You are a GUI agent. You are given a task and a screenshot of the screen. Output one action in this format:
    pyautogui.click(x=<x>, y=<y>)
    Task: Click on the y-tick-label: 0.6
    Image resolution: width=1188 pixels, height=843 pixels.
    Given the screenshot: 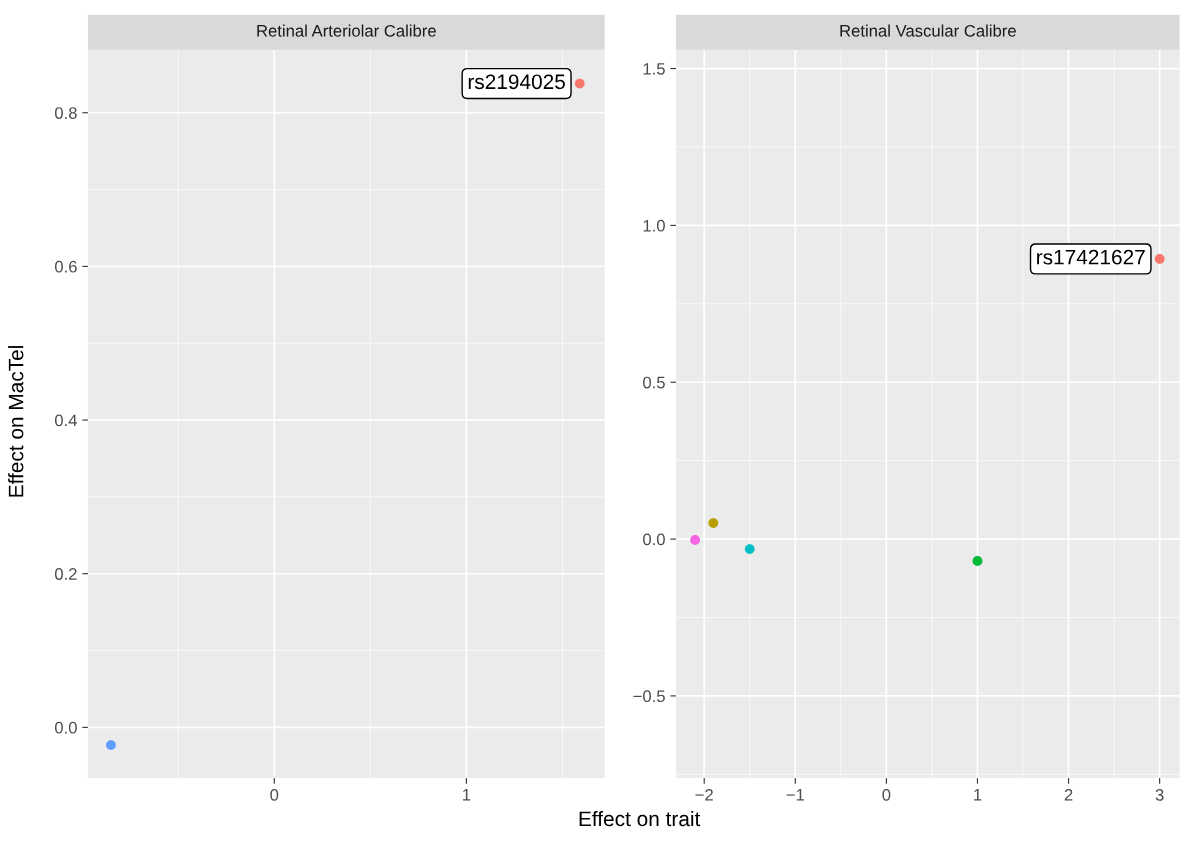 What is the action you would take?
    pyautogui.click(x=65, y=266)
    